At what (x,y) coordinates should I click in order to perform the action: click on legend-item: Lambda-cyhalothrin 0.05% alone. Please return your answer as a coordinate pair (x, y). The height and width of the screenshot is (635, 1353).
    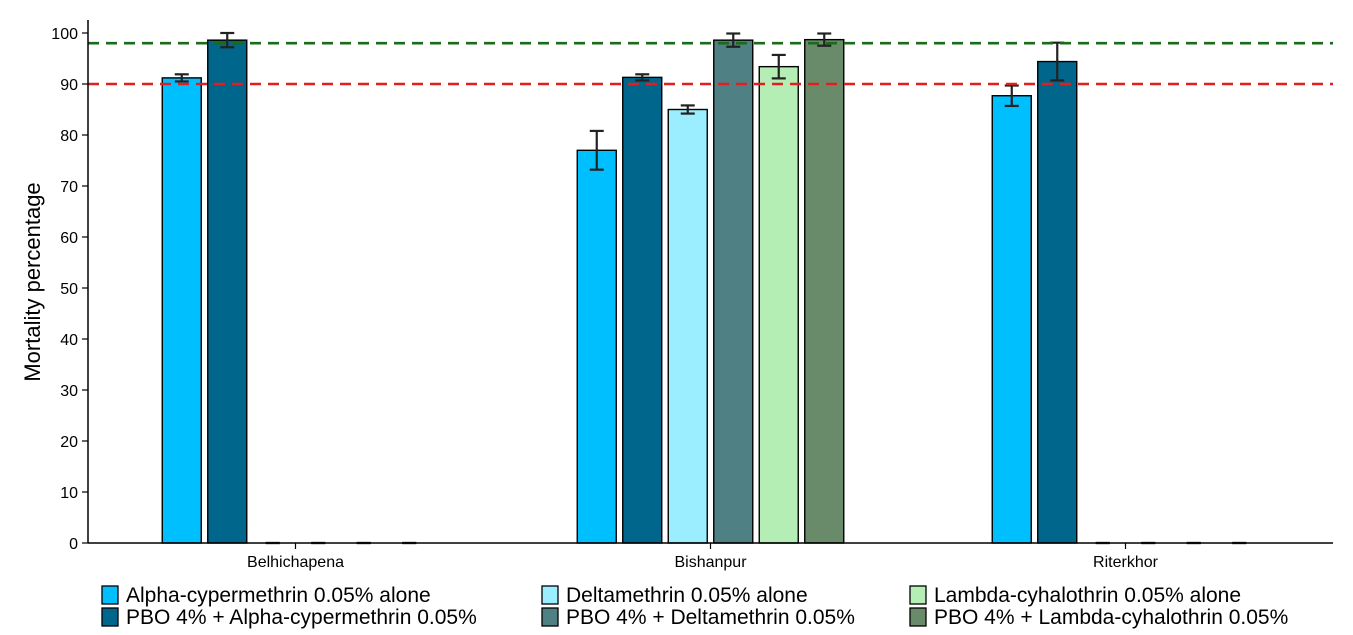
    Looking at the image, I should click on (1075, 595).